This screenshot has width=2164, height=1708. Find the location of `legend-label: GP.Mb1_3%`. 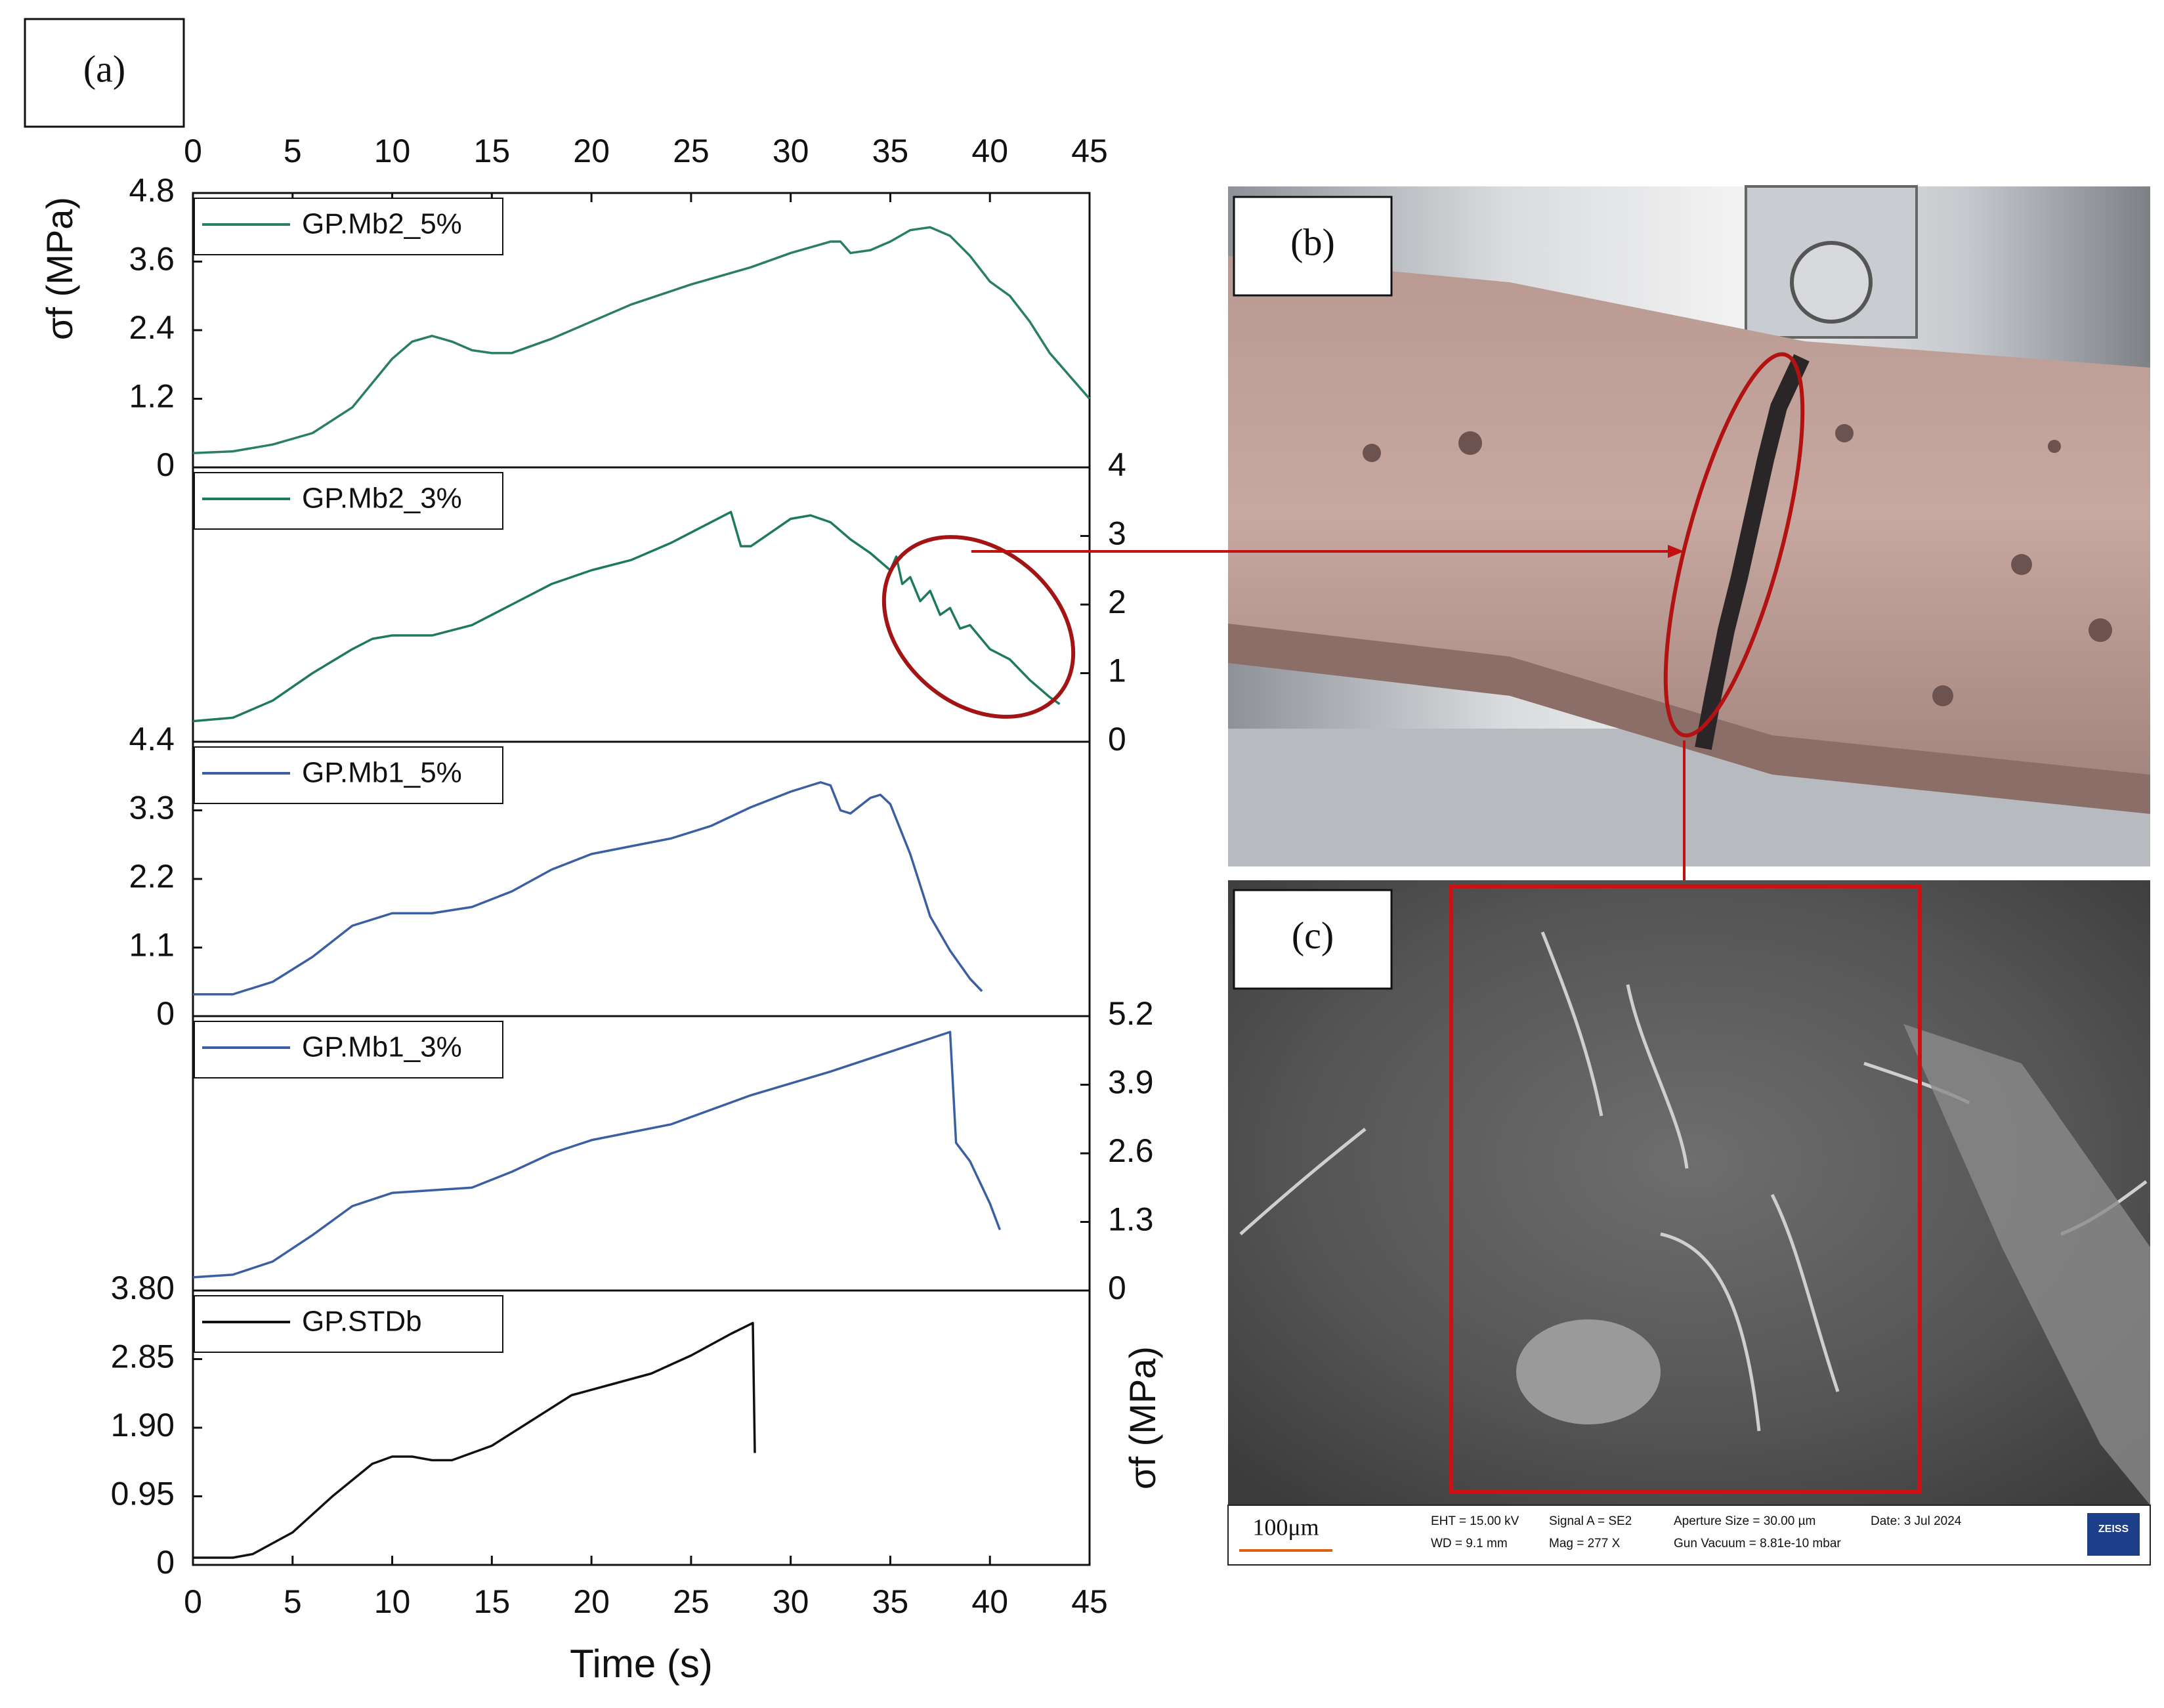

legend-label: GP.Mb1_3% is located at coordinates (382, 1047).